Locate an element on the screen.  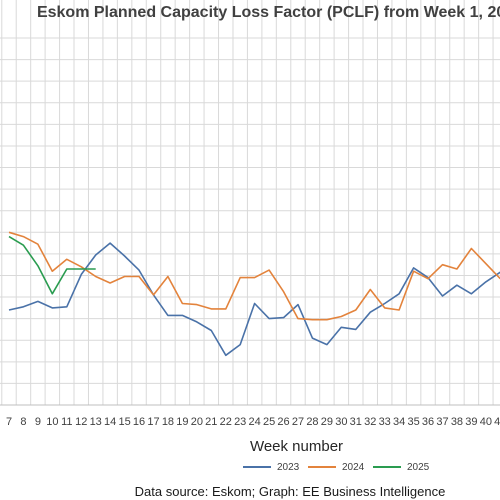
x-tick-label: 21 is located at coordinates (211, 422).